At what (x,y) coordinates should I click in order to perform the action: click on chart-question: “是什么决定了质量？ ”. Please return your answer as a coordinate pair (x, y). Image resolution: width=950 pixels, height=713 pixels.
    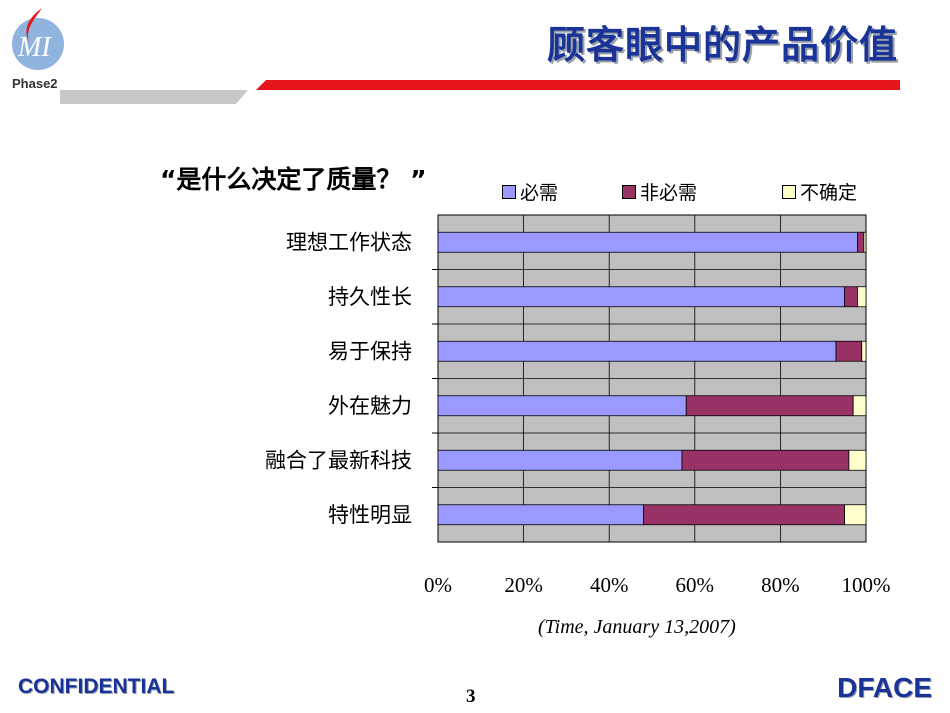
    Looking at the image, I should click on (293, 179).